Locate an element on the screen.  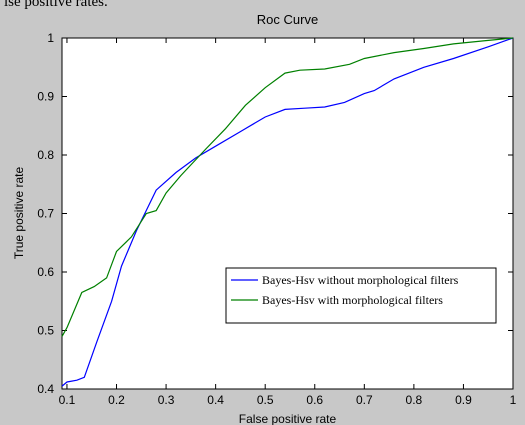
x-tick-label: 0.3 is located at coordinates (166, 400).